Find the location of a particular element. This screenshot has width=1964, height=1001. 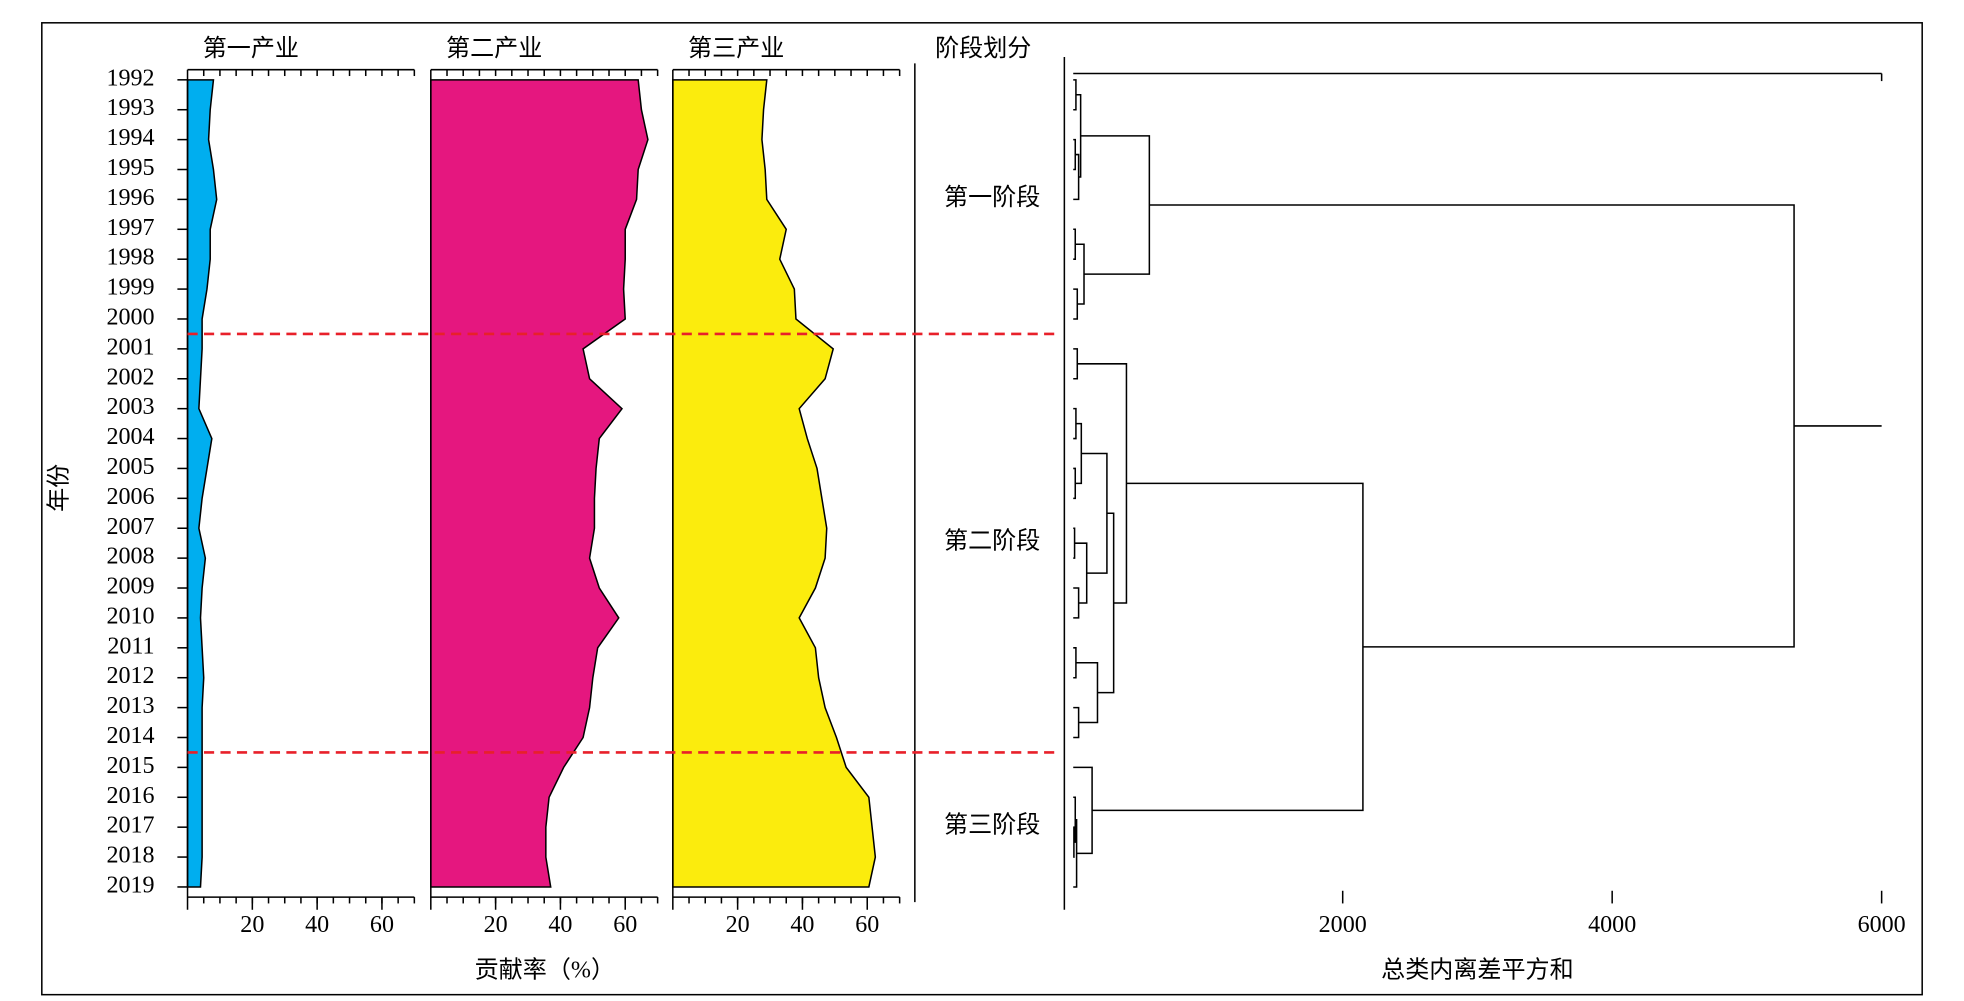

y-tick-label: 2017 is located at coordinates (130, 826).